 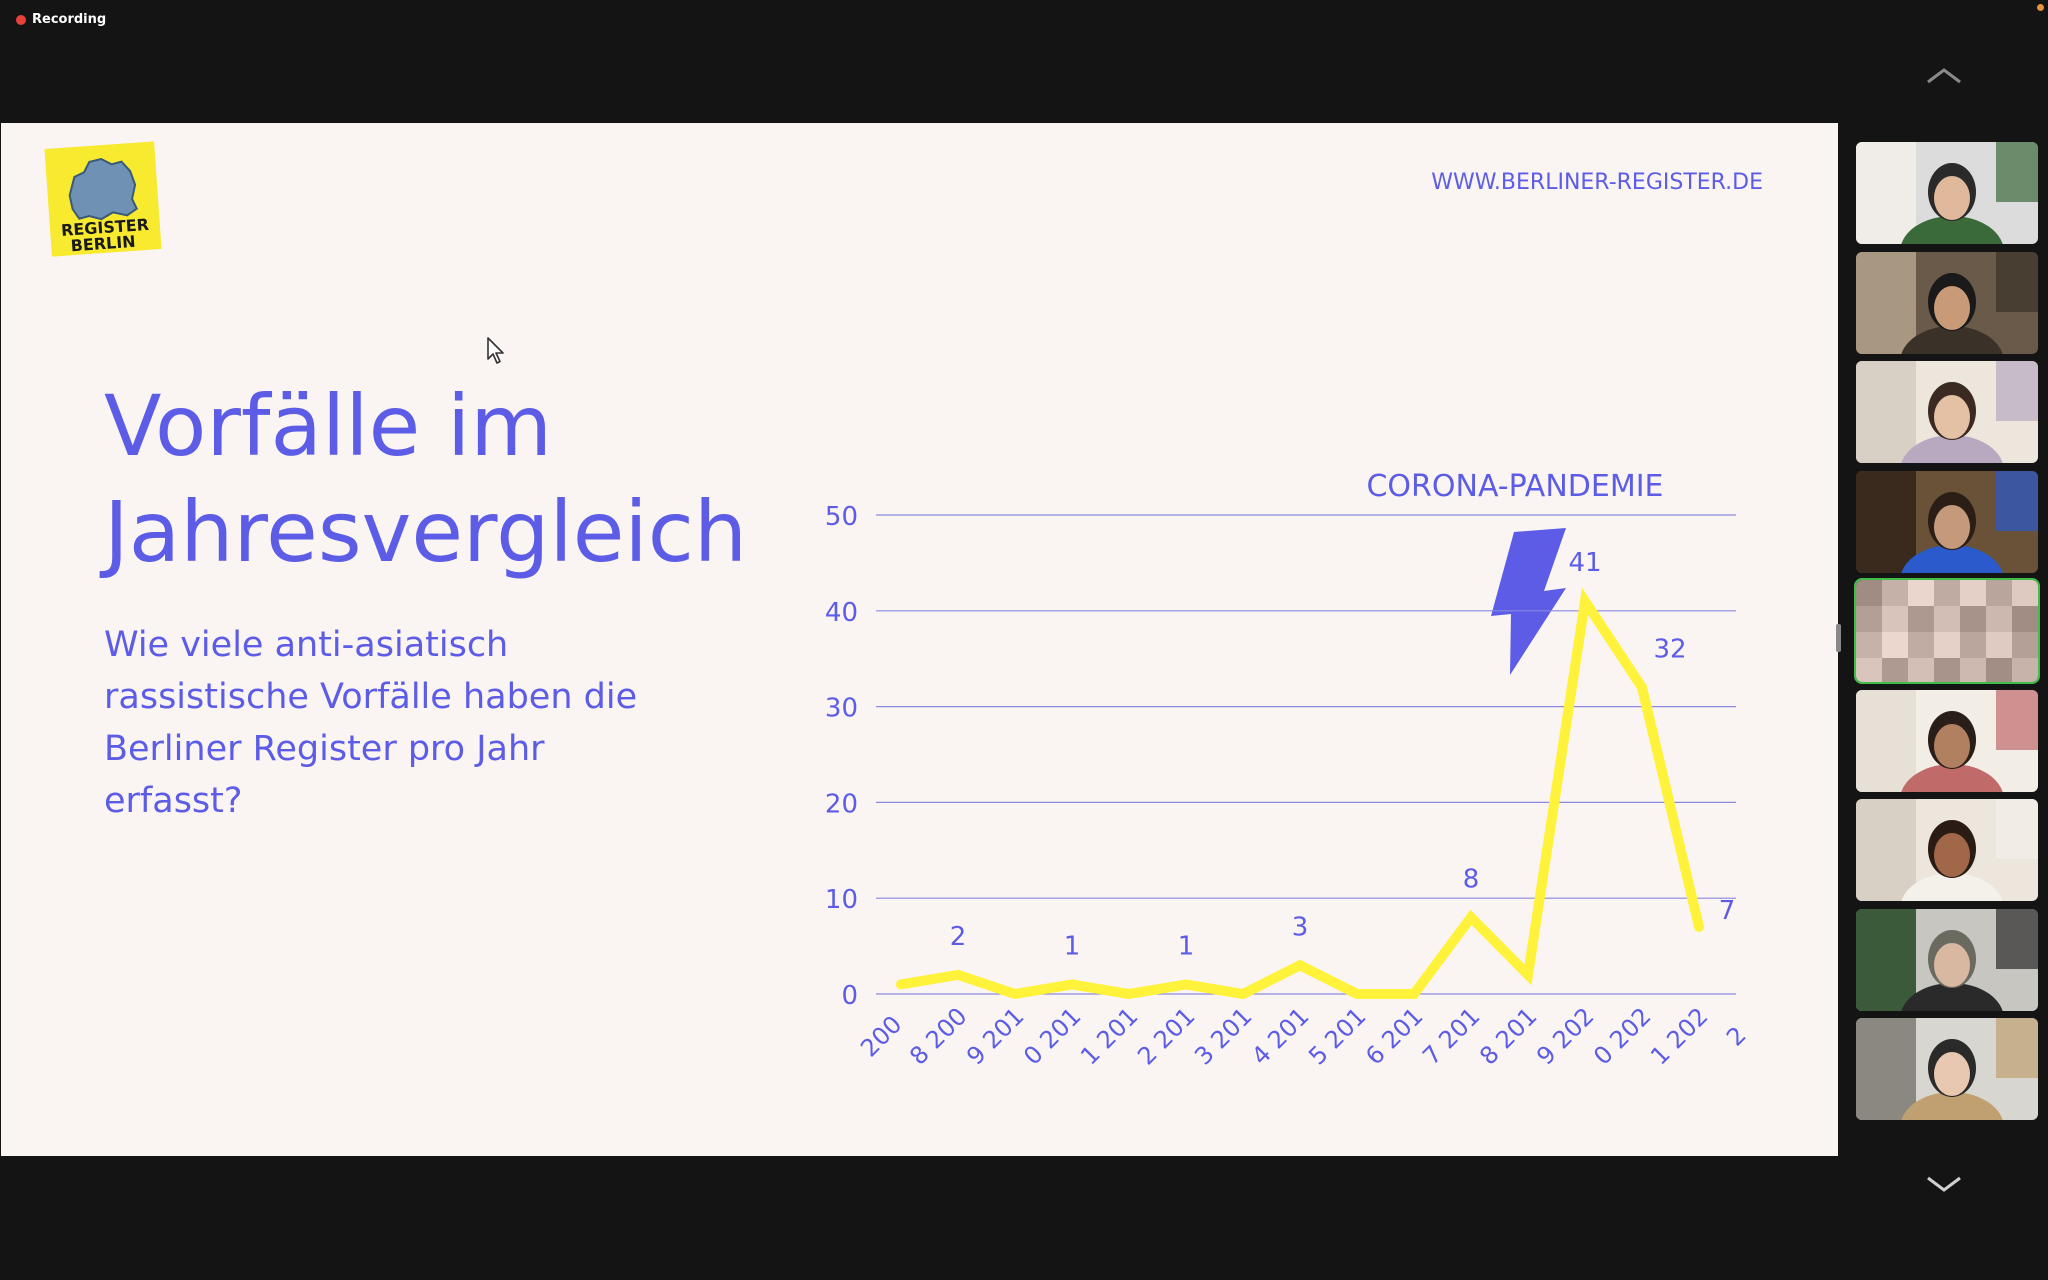 What do you see at coordinates (1679, 1036) in the screenshot?
I see `x-tick-label: 1 202` at bounding box center [1679, 1036].